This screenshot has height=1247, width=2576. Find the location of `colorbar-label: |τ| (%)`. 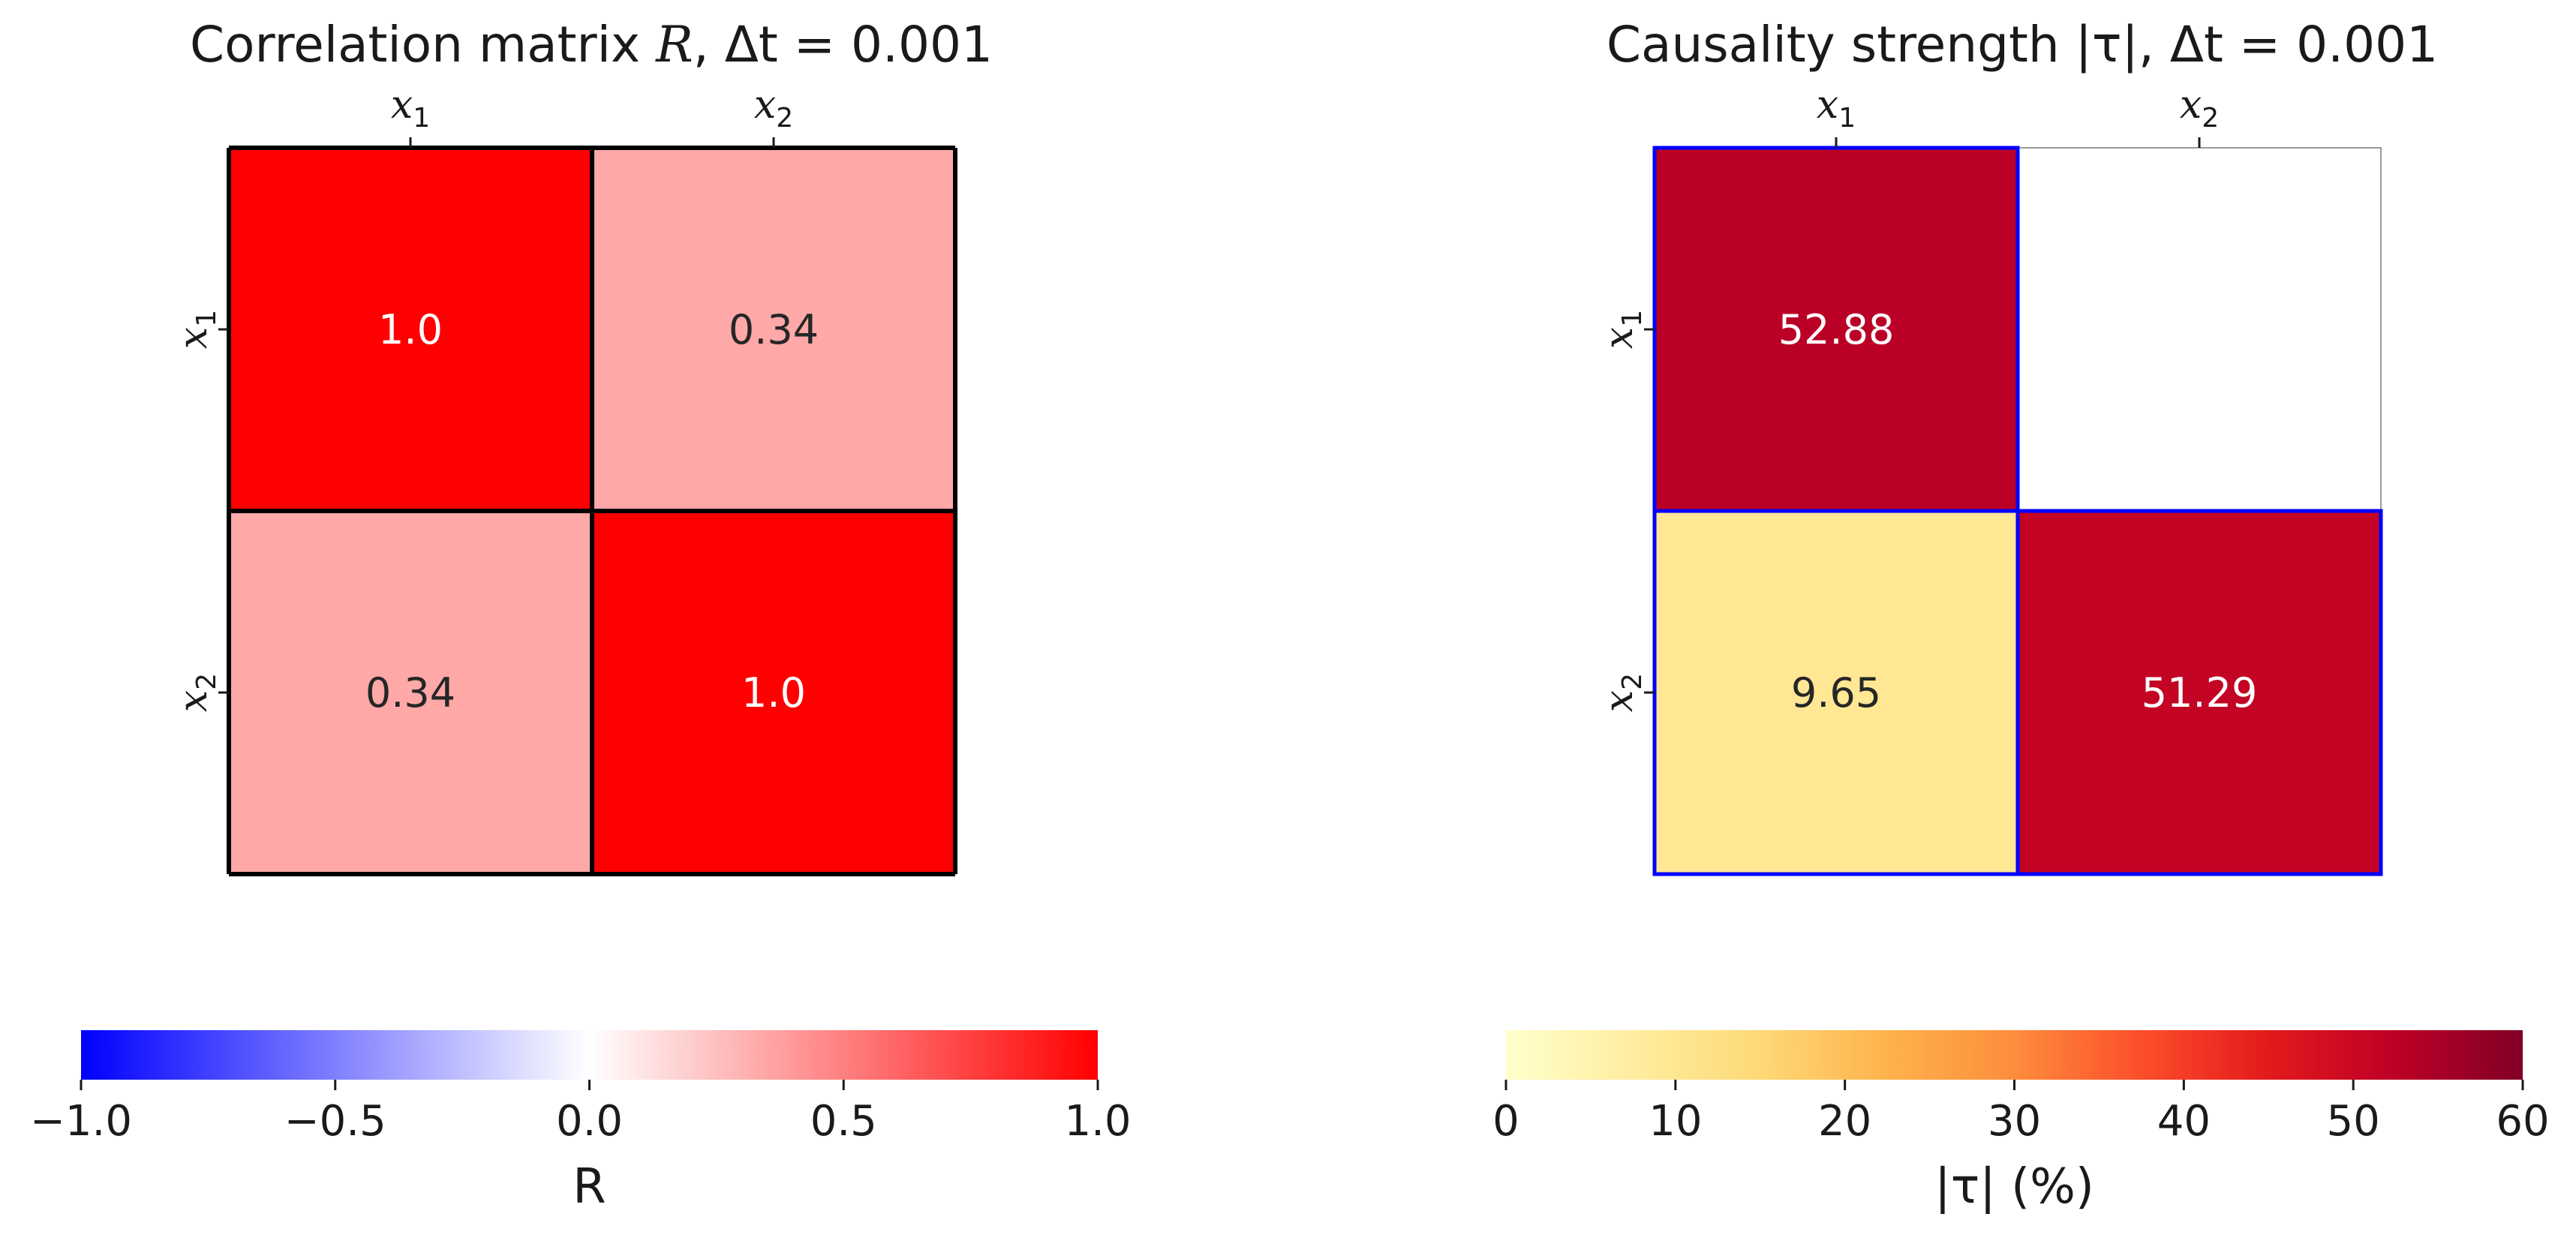

colorbar-label: |τ| (%) is located at coordinates (2014, 1187).